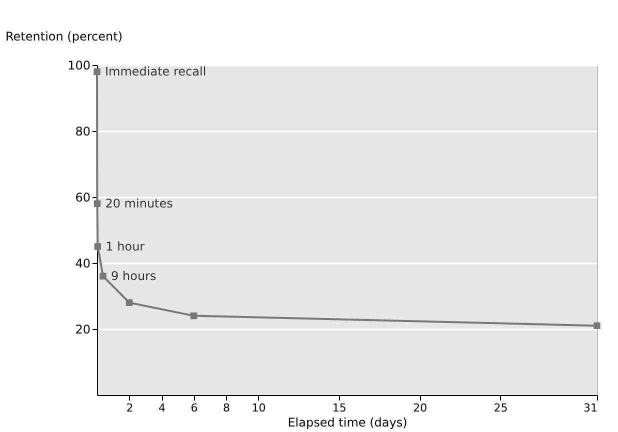  What do you see at coordinates (82, 197) in the screenshot?
I see `y-tick-label: 60` at bounding box center [82, 197].